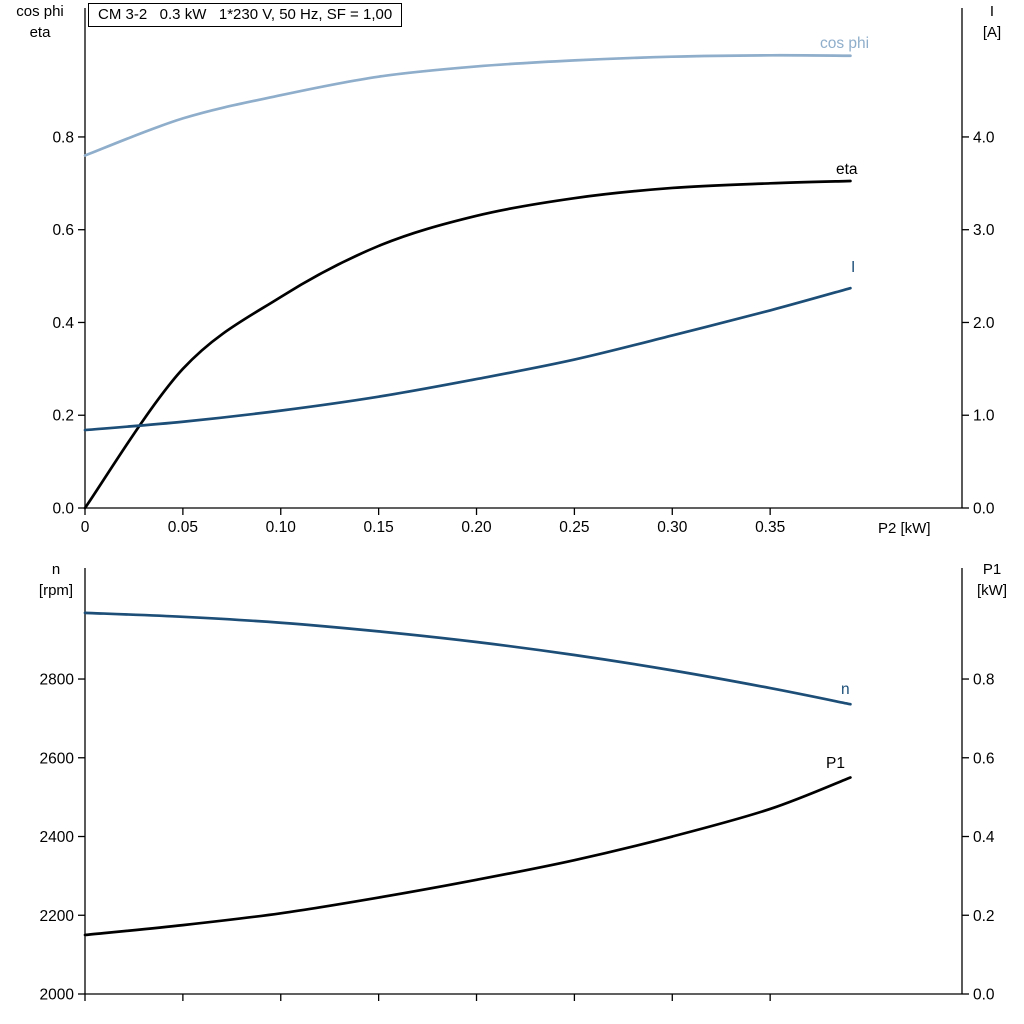 The height and width of the screenshot is (1024, 1024). Describe the element at coordinates (40, 11) in the screenshot. I see `left-axis-title-line1: cos phi` at that location.